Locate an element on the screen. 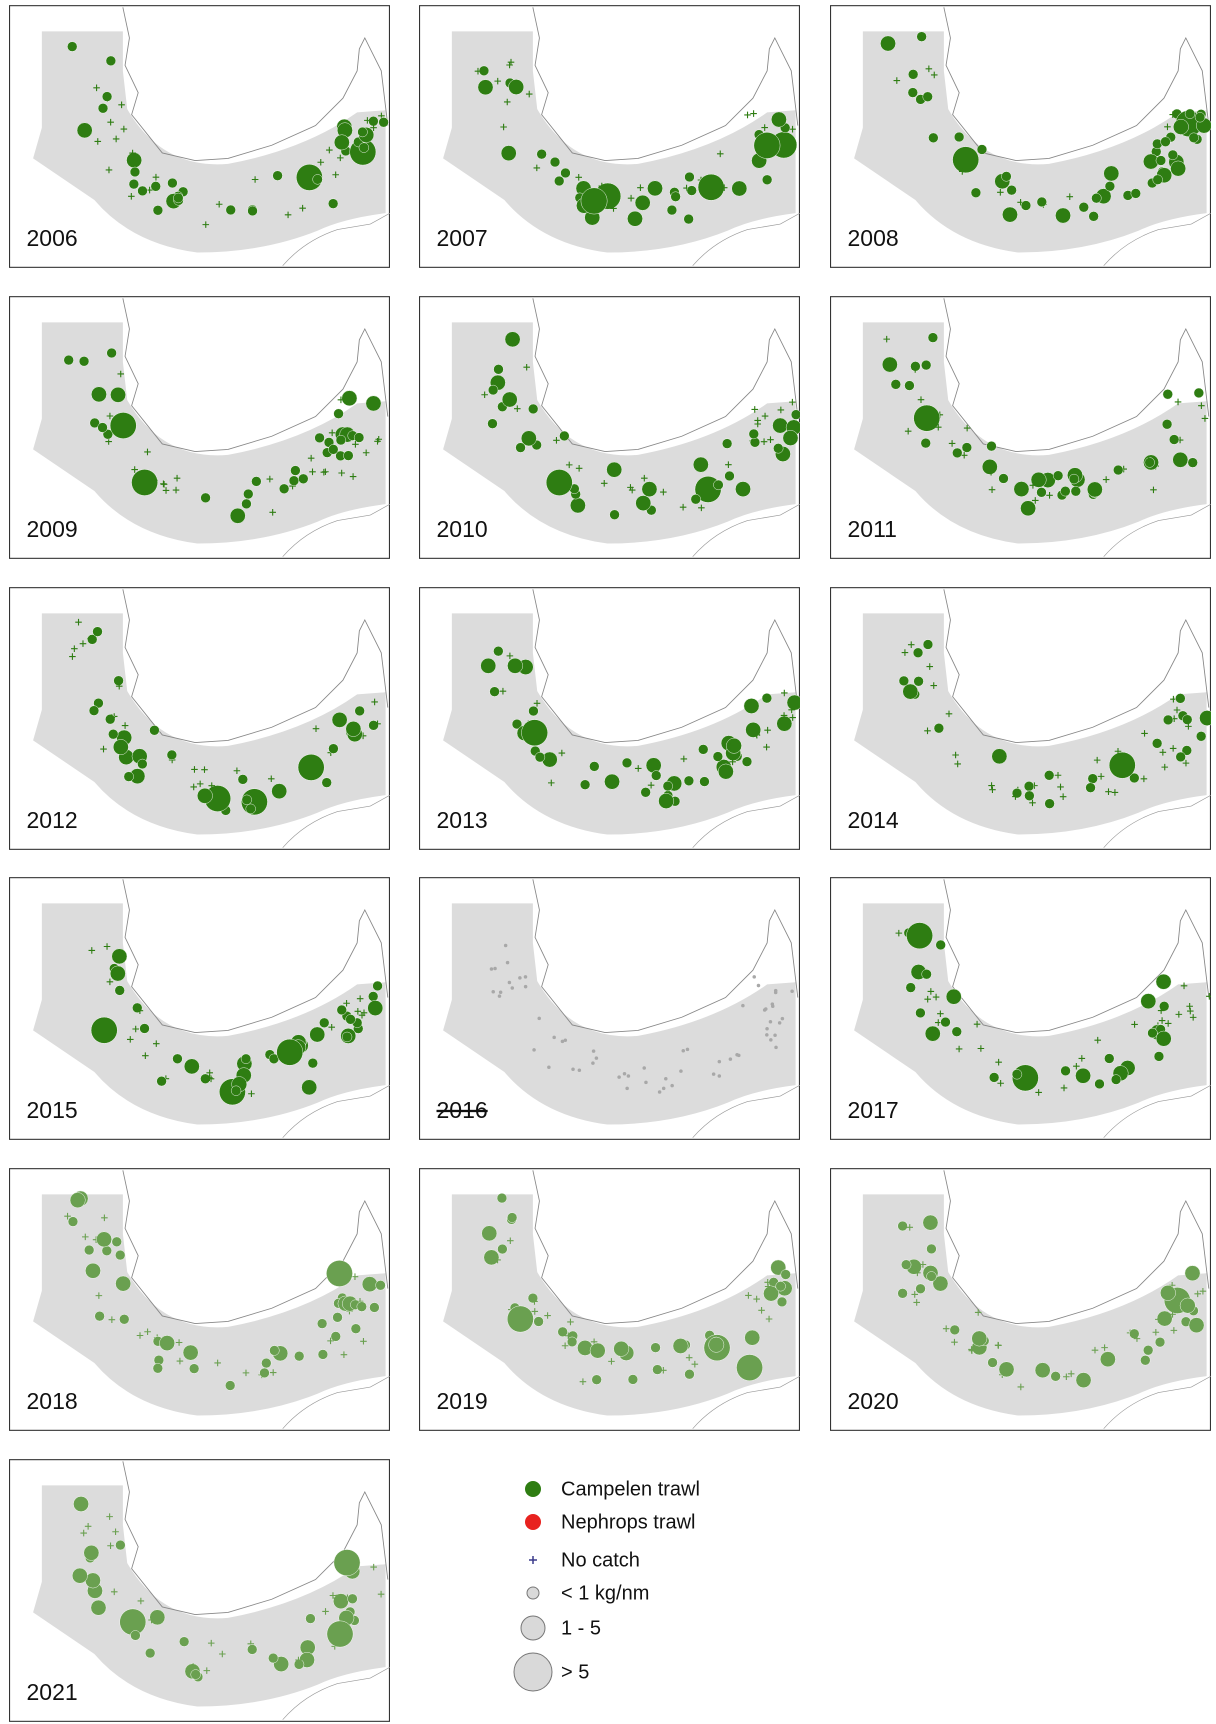 The height and width of the screenshot is (1724, 1216). catch-markers is located at coordinates (641, 1018).